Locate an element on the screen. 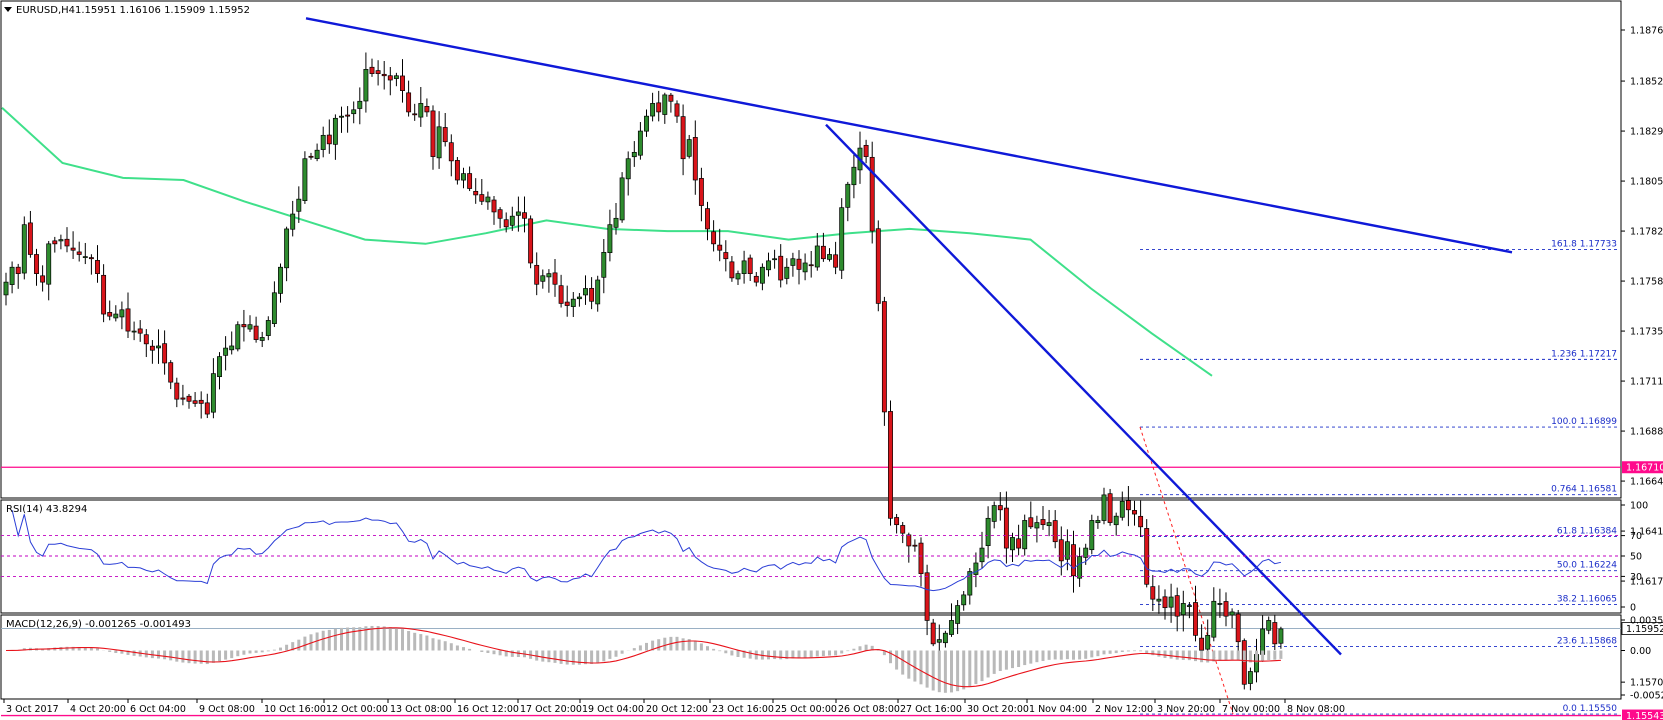  price-tick-label: 1.18765 is located at coordinates (1646, 31).